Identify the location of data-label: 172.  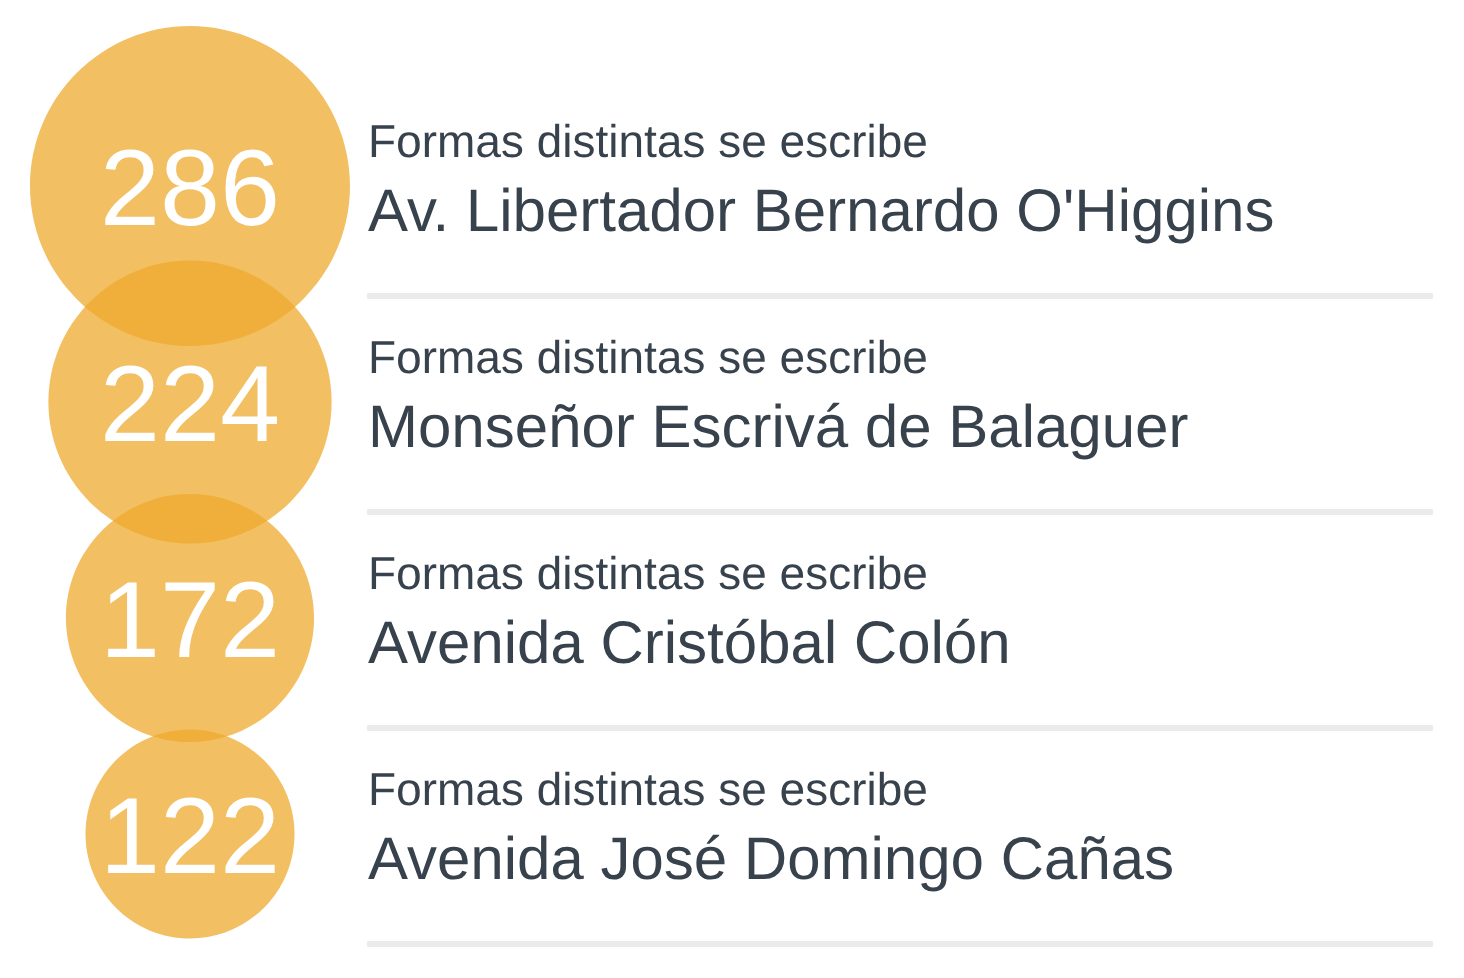
(191, 619).